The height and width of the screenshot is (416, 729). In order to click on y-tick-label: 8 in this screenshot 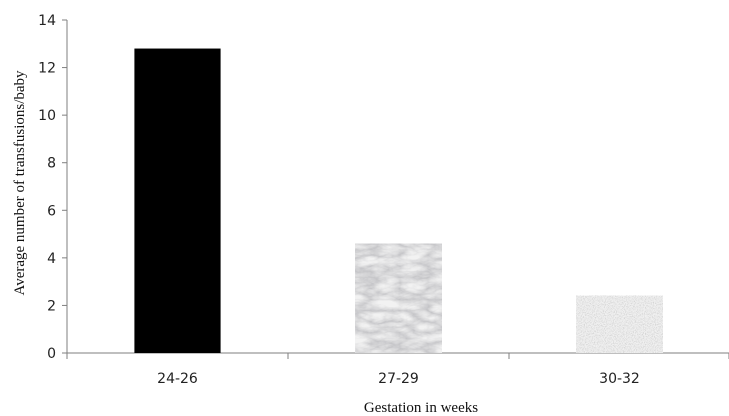, I will do `click(51, 164)`.